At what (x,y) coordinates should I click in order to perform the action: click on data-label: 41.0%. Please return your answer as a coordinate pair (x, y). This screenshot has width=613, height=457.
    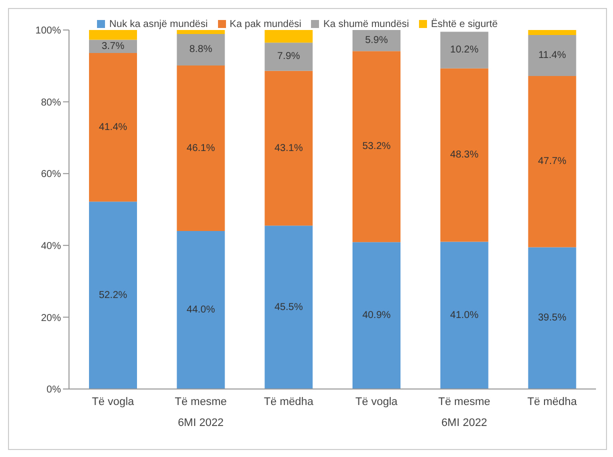
    Looking at the image, I should click on (464, 315).